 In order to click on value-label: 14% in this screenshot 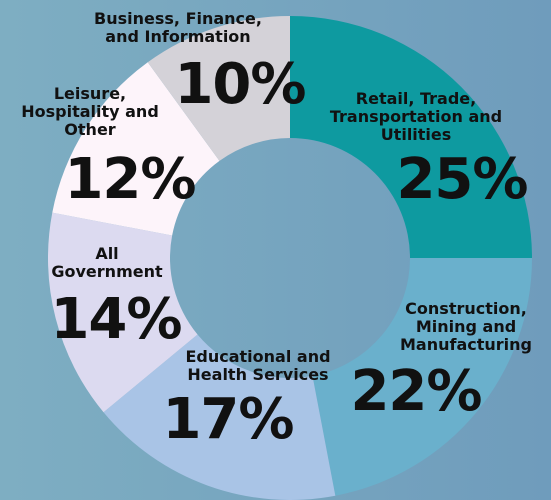, I will do `click(116, 319)`.